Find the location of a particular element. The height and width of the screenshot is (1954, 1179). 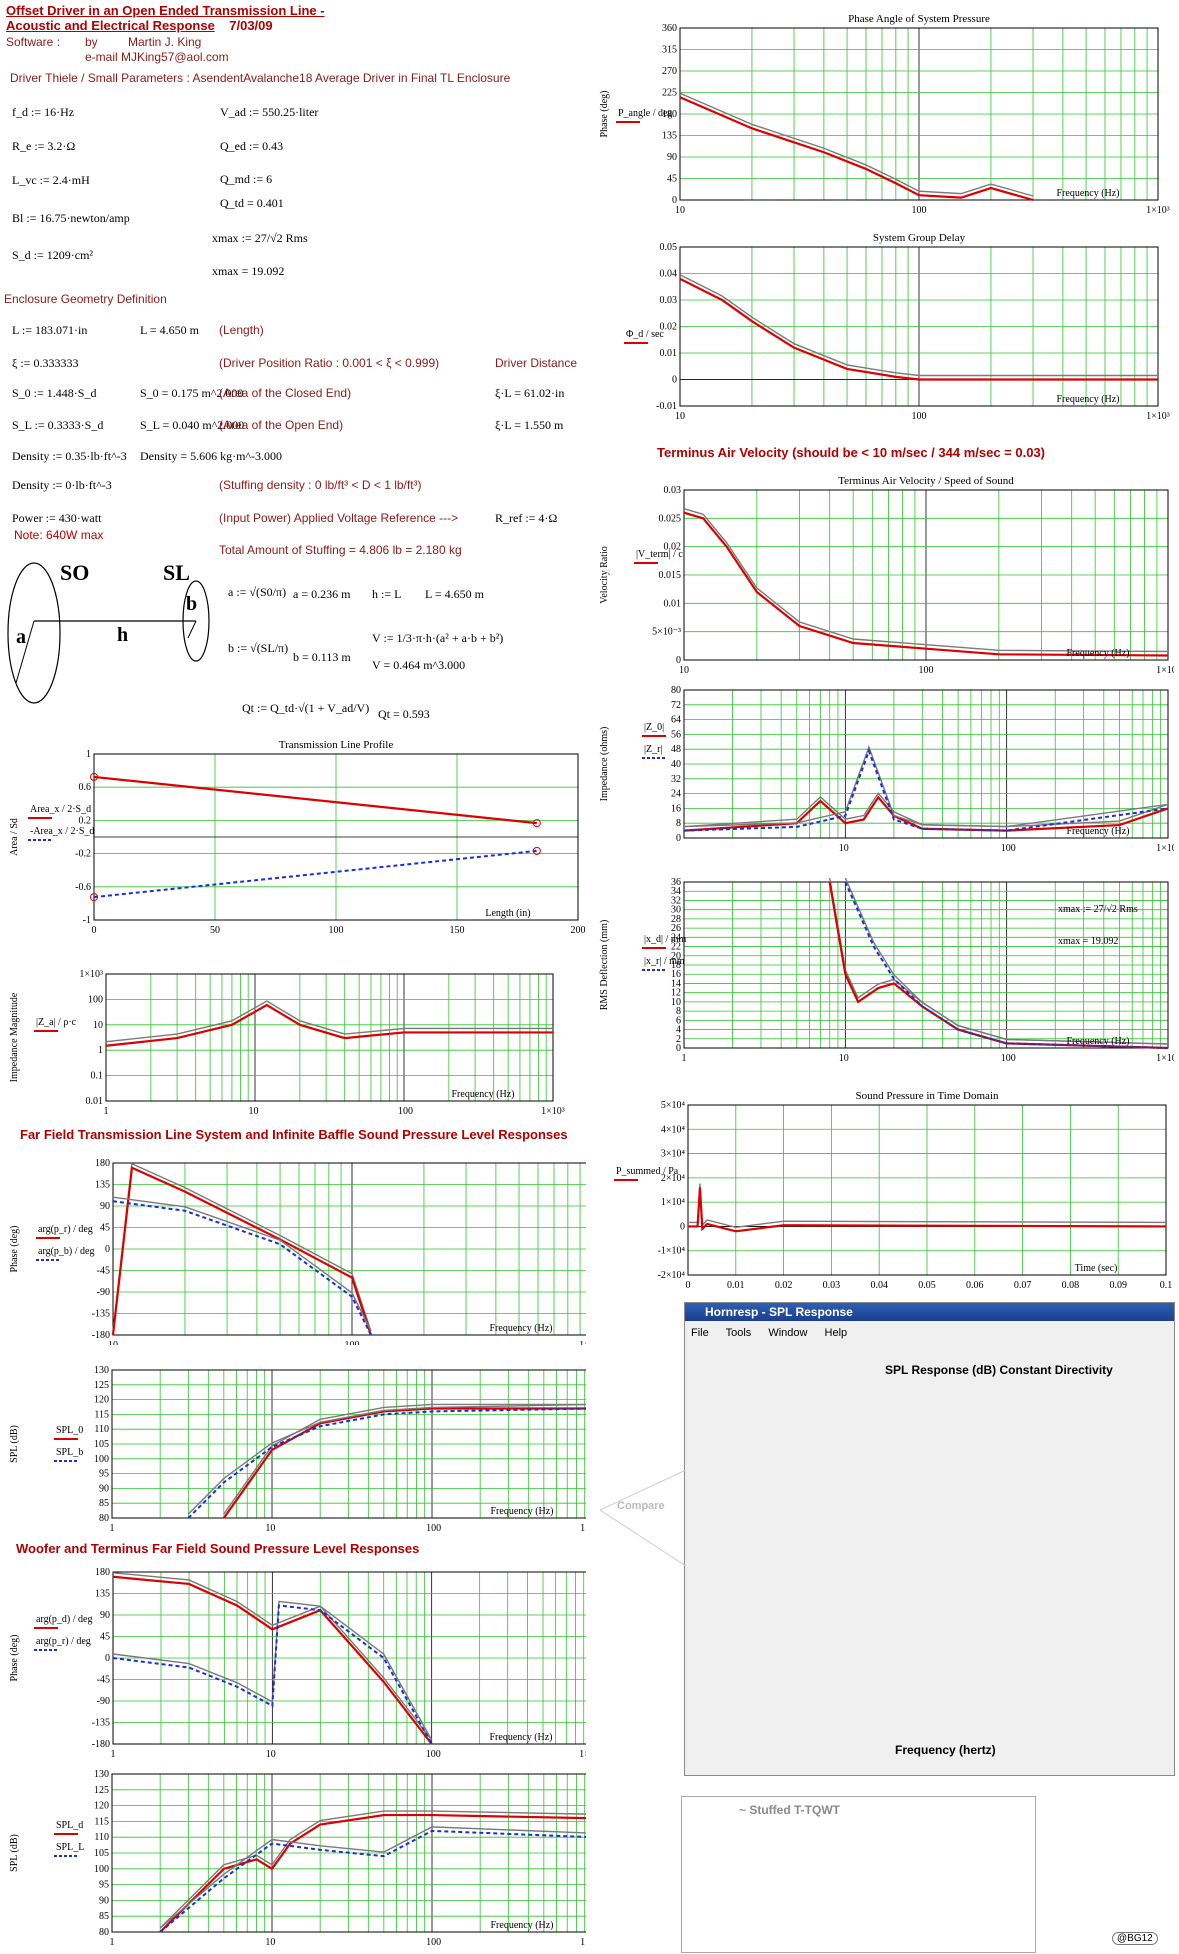

phase-system-chart-ytick: 0 is located at coordinates (674, 200).